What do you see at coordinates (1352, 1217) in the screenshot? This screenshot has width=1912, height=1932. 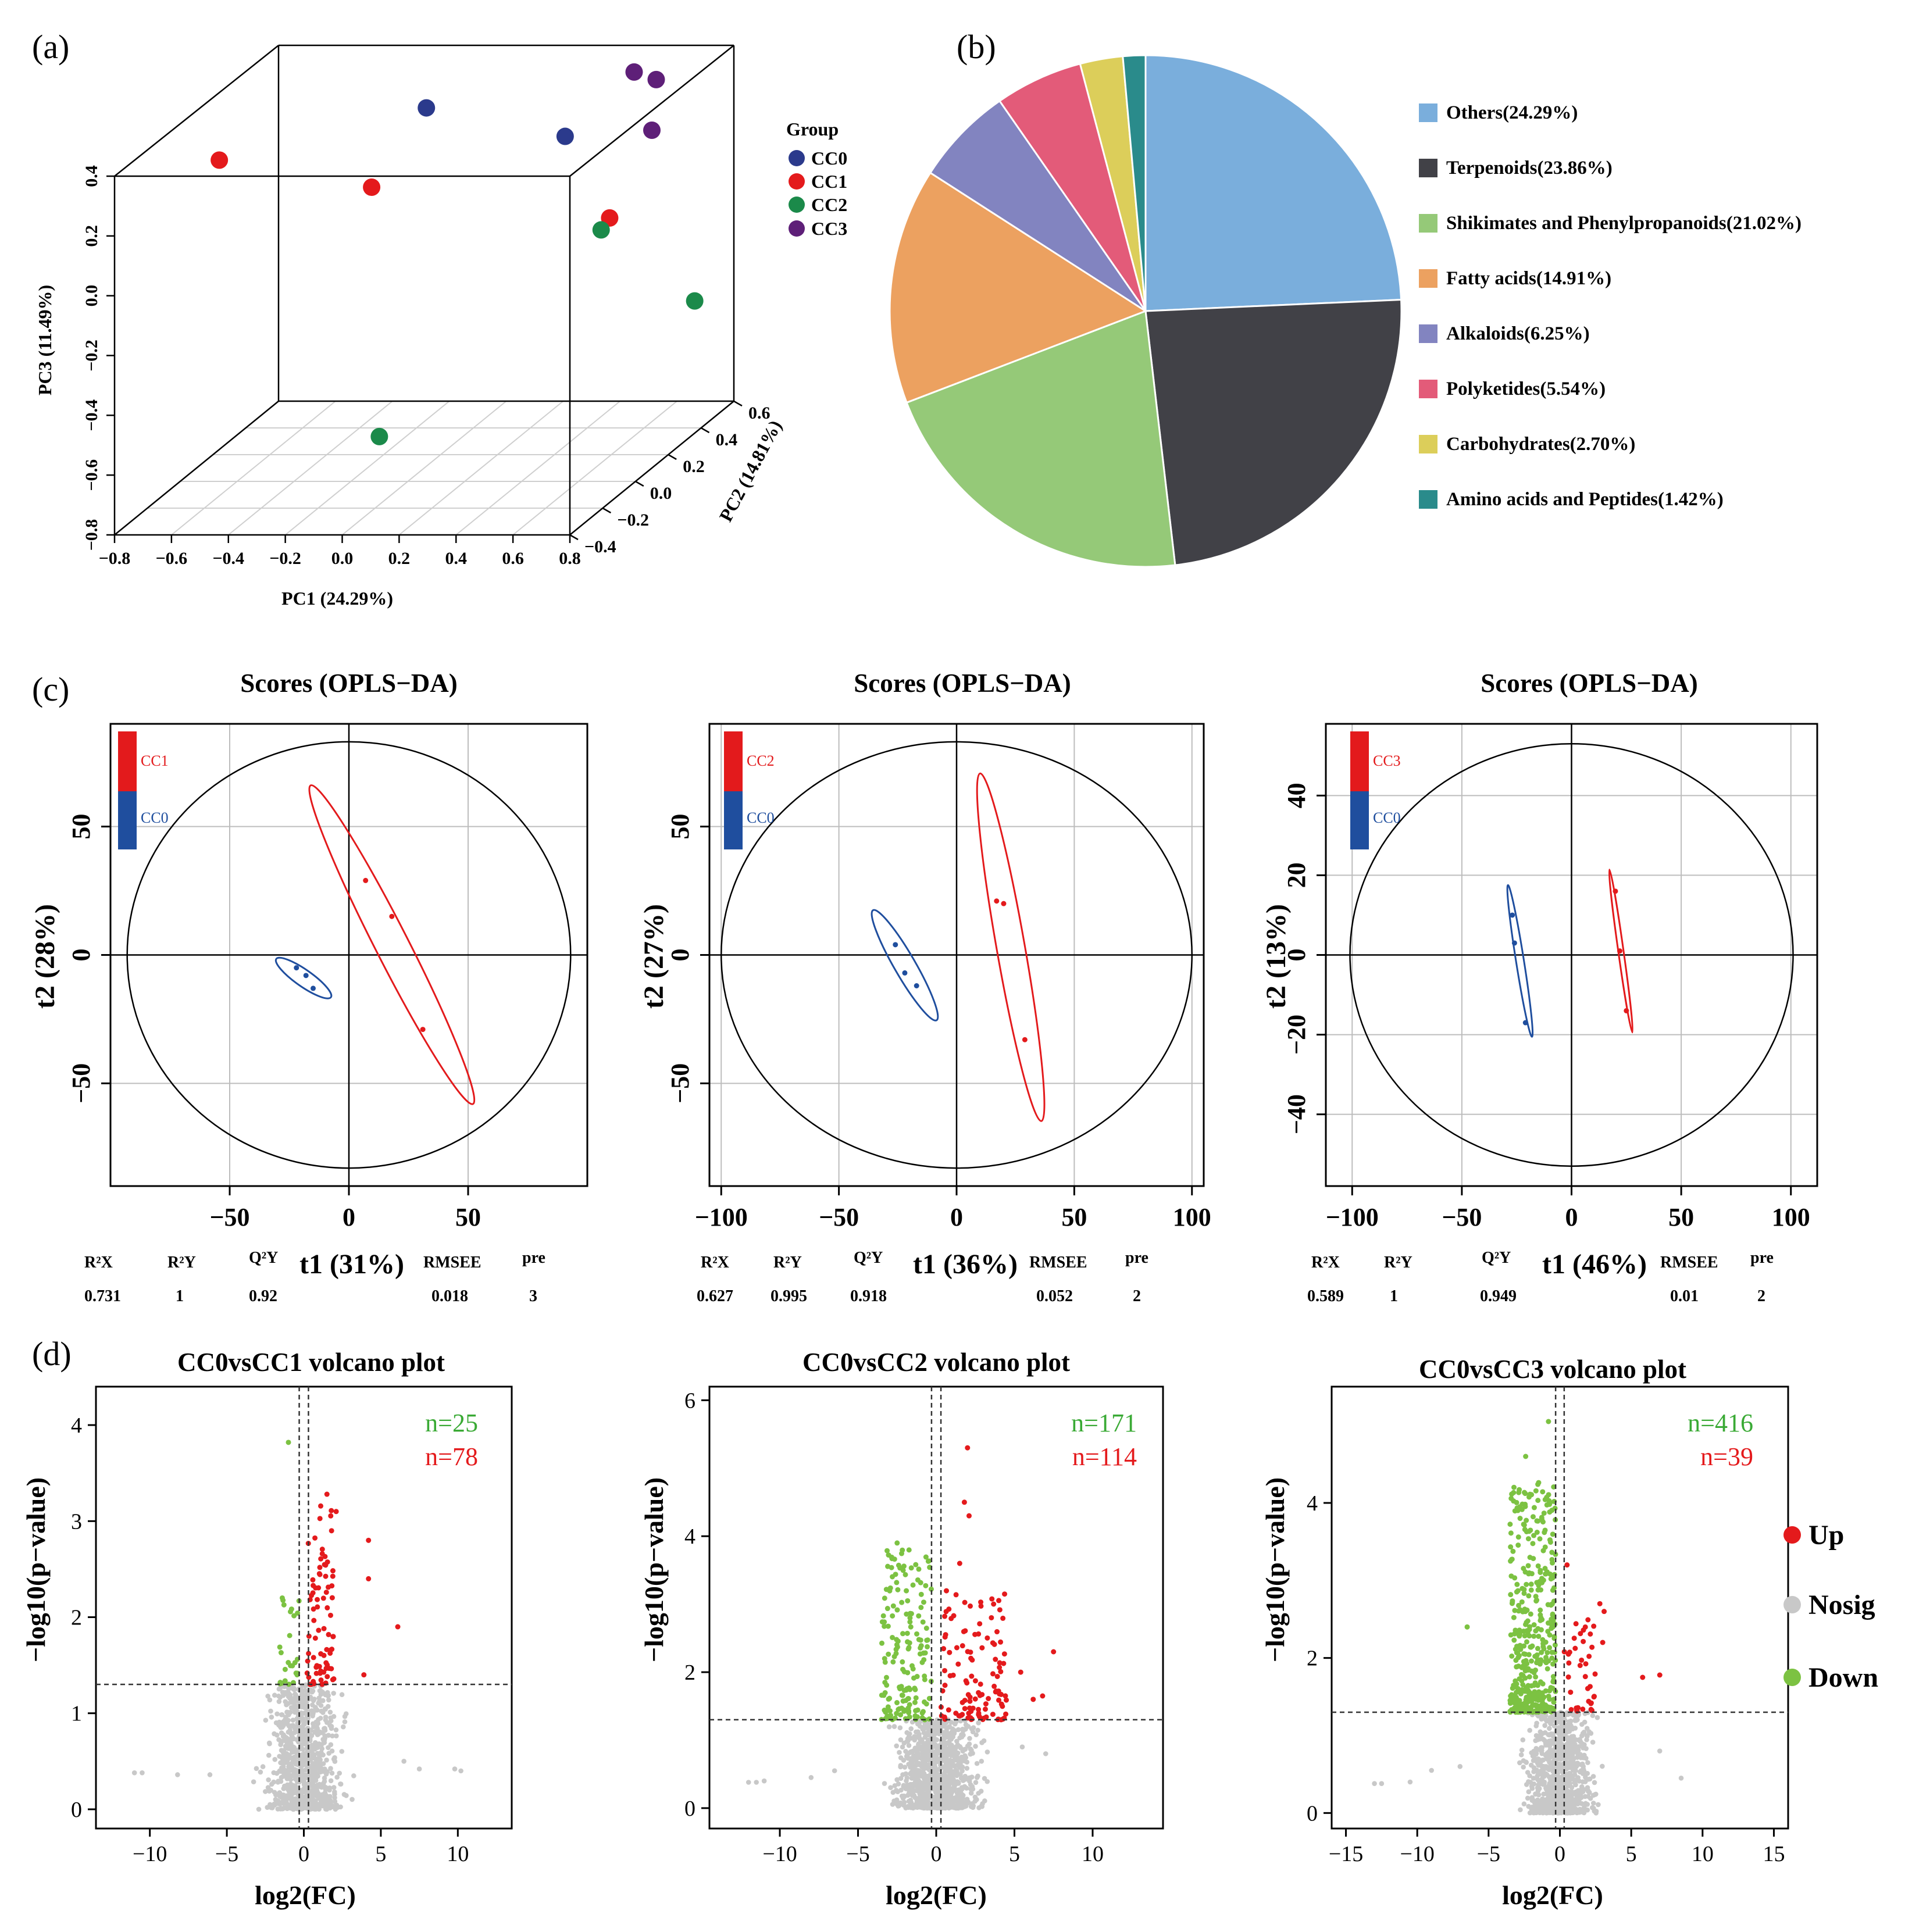 I see `opls-x-tick-label: −100` at bounding box center [1352, 1217].